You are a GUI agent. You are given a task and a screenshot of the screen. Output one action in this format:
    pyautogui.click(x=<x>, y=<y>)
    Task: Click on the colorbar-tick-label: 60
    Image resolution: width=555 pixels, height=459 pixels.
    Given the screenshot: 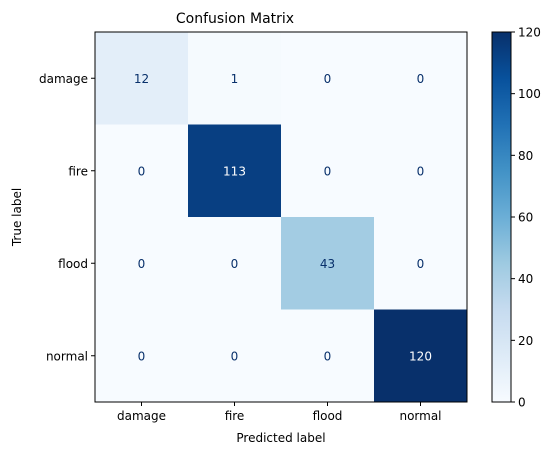 What is the action you would take?
    pyautogui.click(x=525, y=218)
    